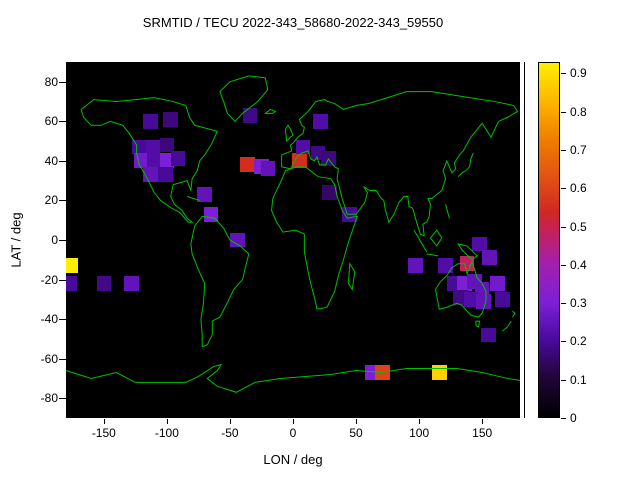  What do you see at coordinates (356, 433) in the screenshot?
I see `x-tick-label: 50` at bounding box center [356, 433].